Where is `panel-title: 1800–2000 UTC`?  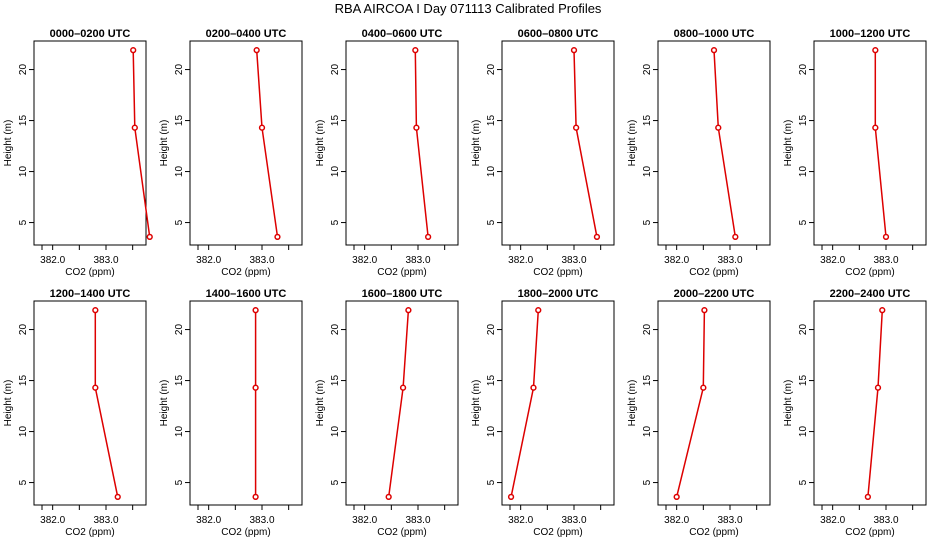
panel-title: 1800–2000 UTC is located at coordinates (558, 294).